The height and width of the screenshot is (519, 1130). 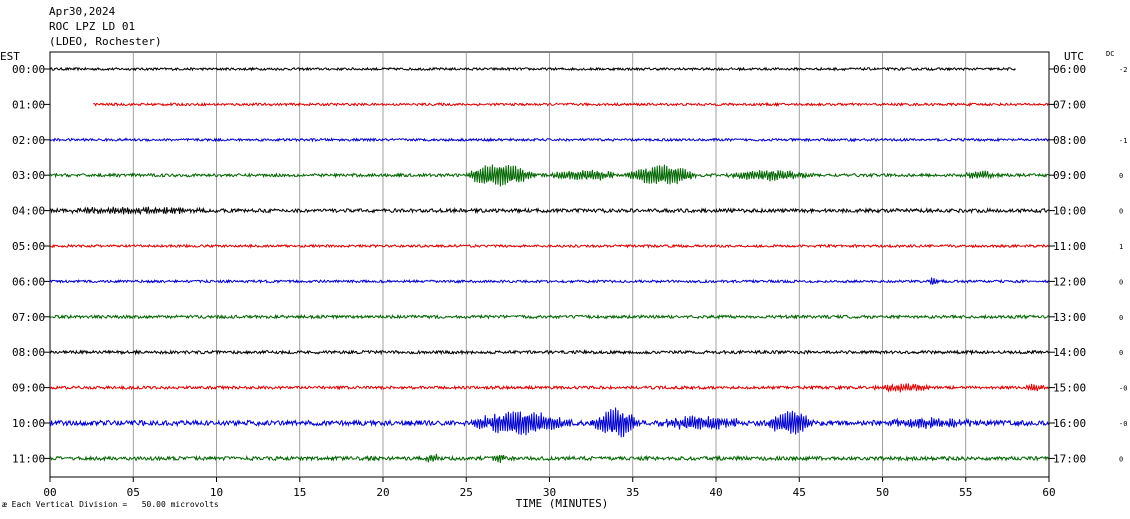 What do you see at coordinates (1069, 211) in the screenshot?
I see `utc-hour-label: 10:00` at bounding box center [1069, 211].